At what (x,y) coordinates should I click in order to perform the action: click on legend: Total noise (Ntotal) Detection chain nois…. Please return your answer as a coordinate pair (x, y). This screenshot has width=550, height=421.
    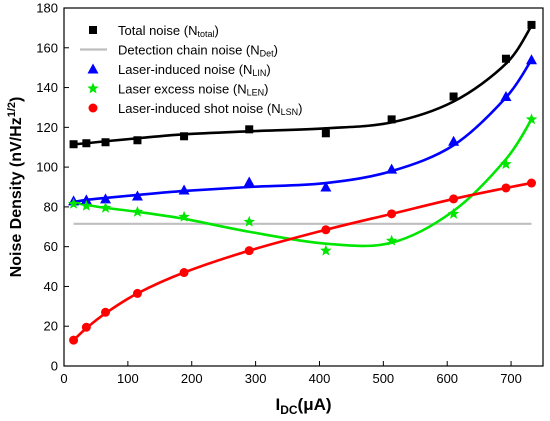
    Looking at the image, I should click on (191, 70).